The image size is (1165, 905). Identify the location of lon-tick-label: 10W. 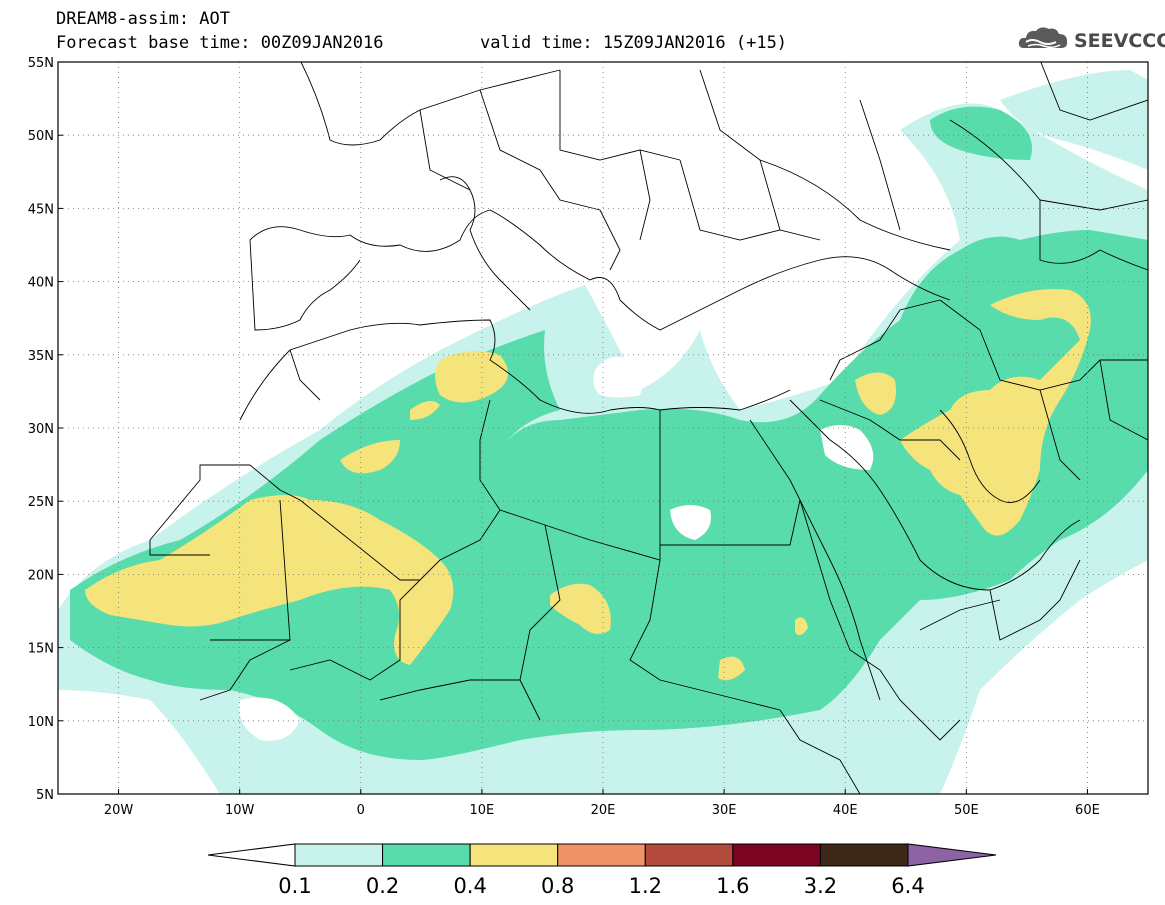
(240, 810).